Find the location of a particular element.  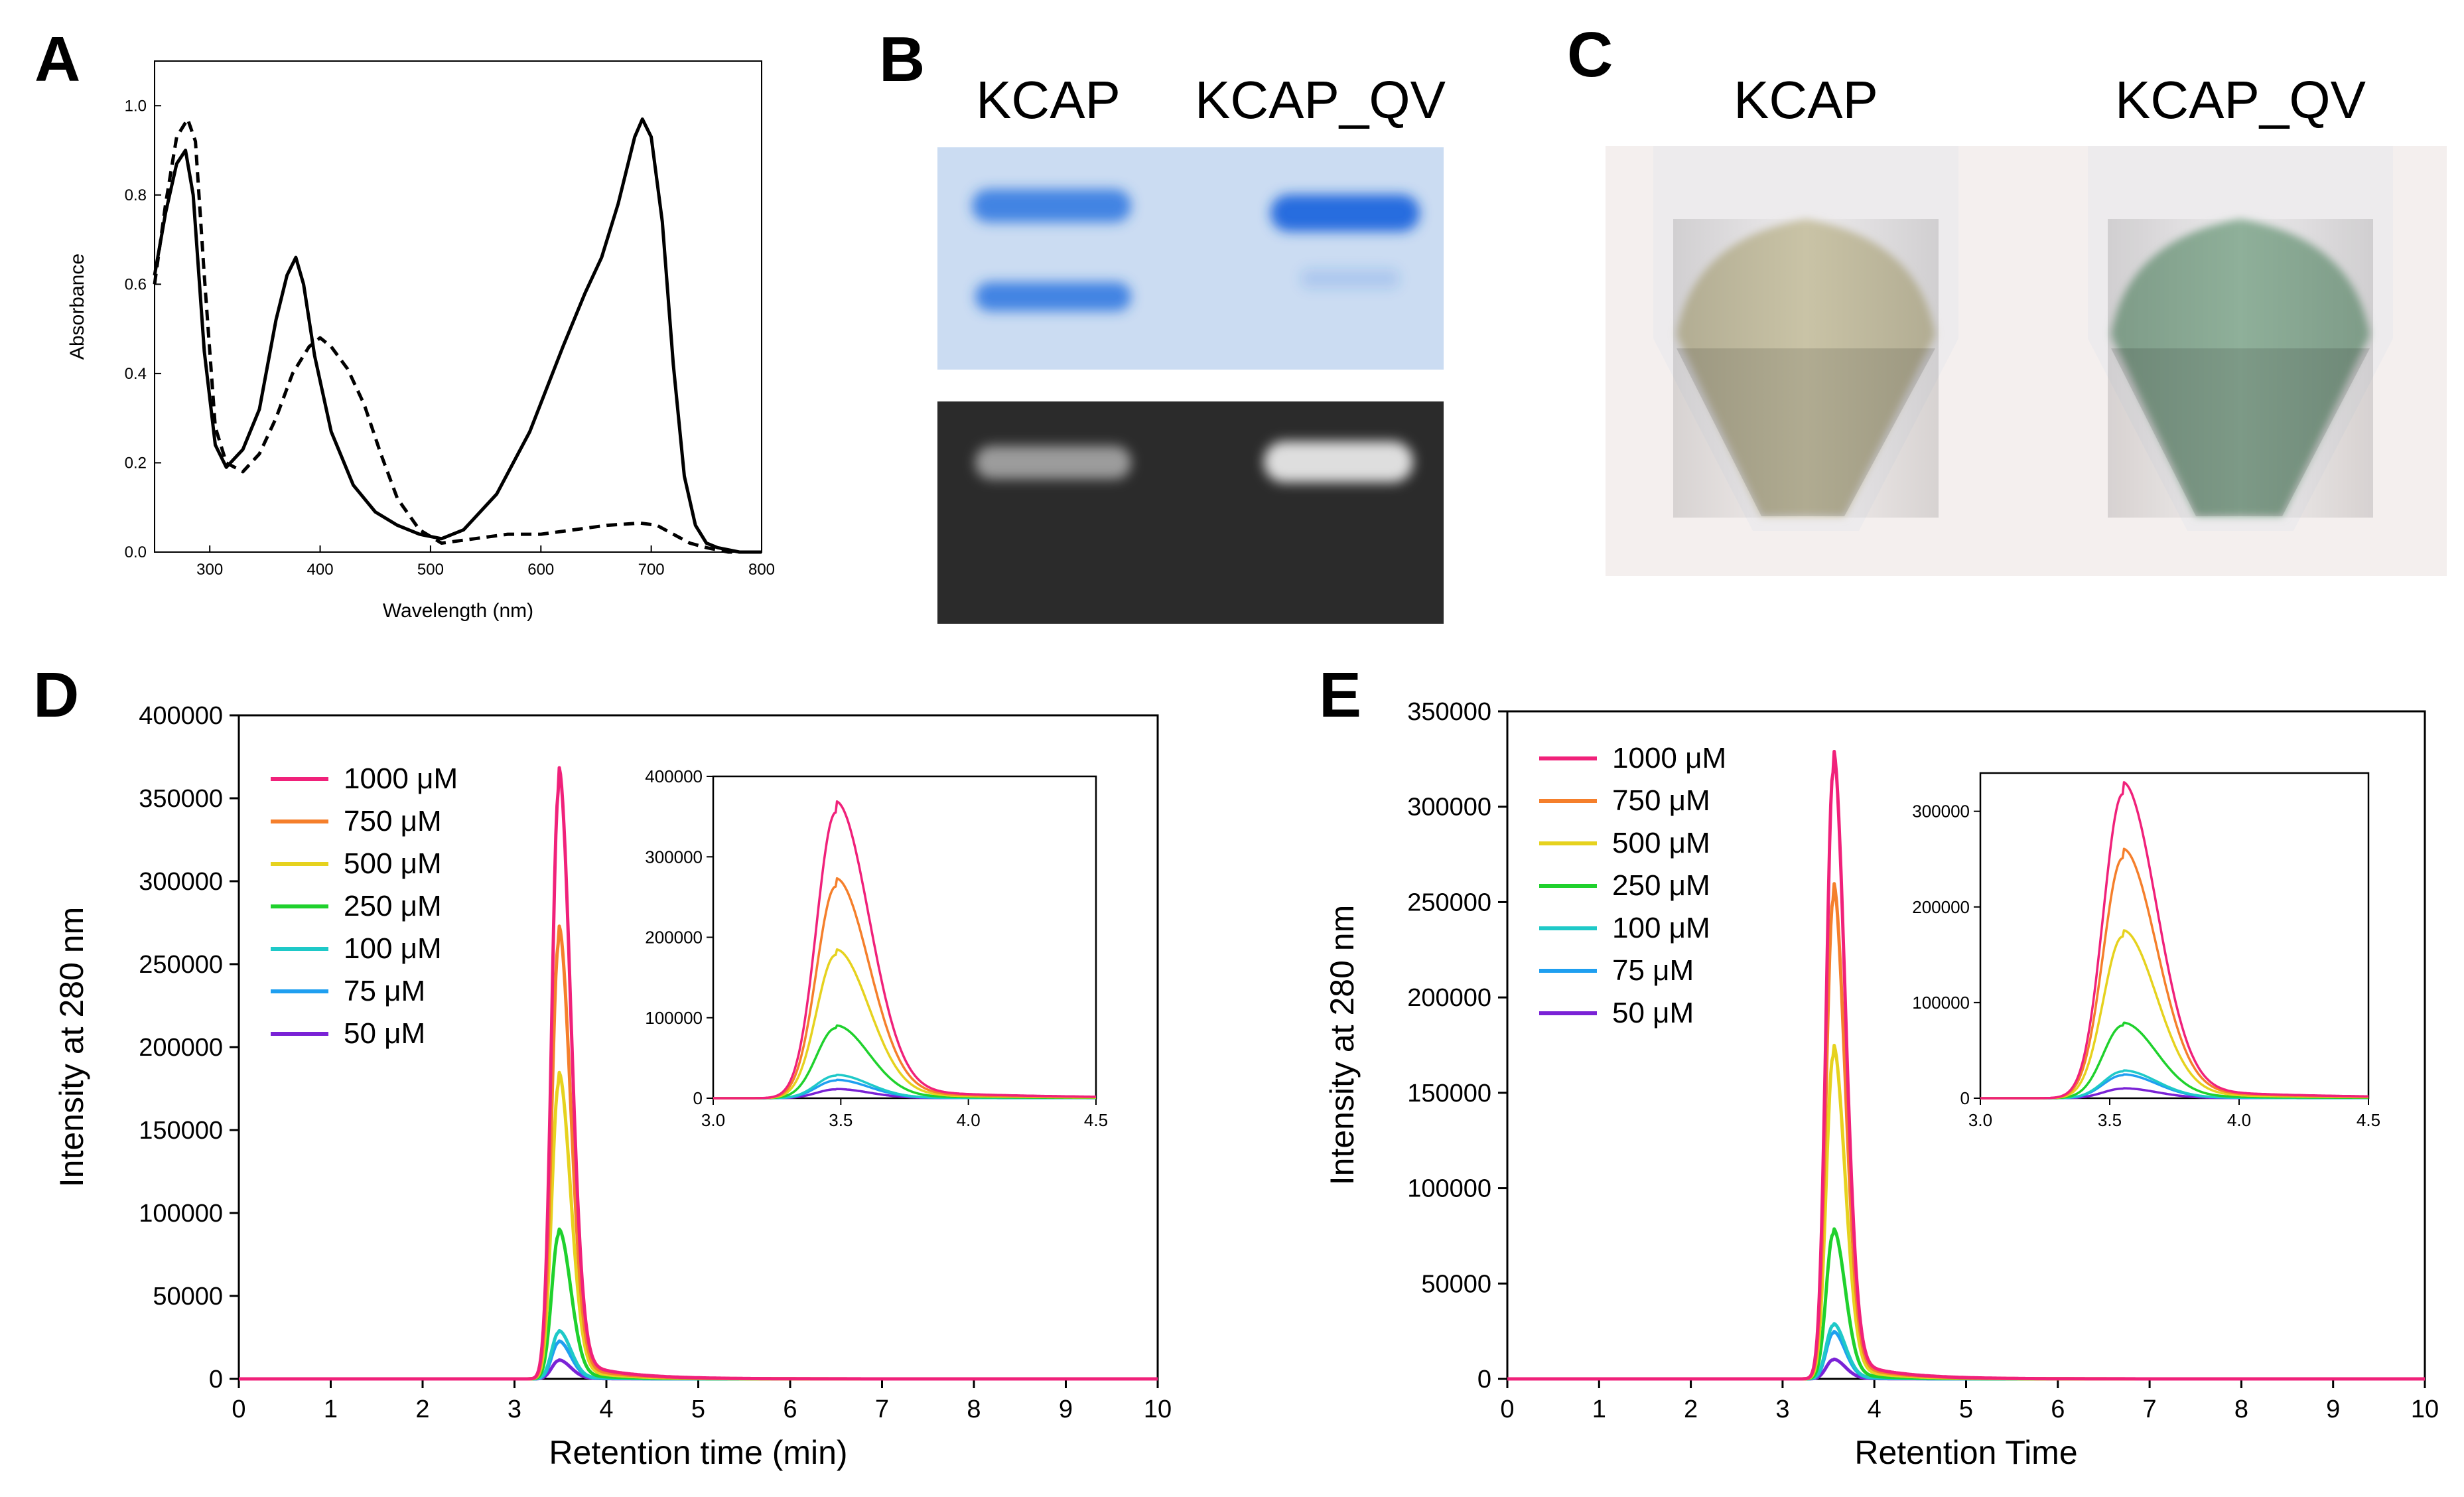

fluorescence-band-kcap-qv is located at coordinates (1338, 461).